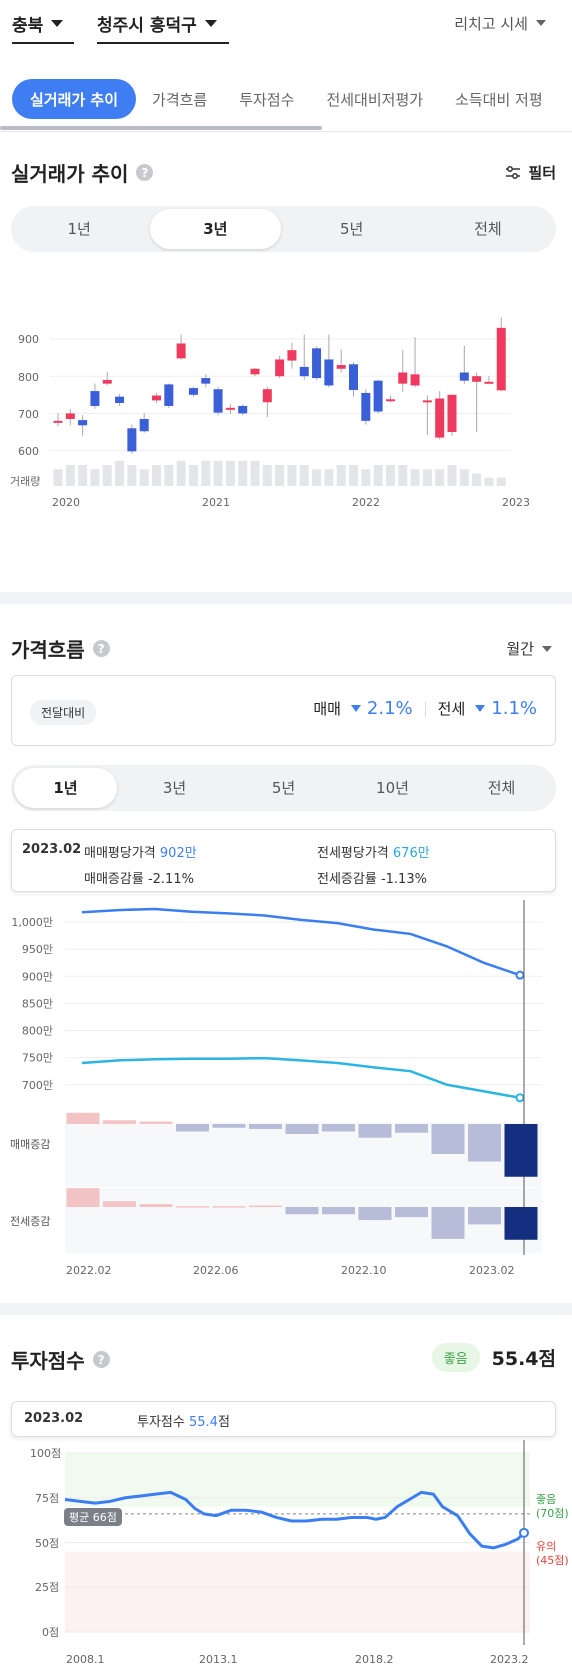 The height and width of the screenshot is (1680, 572). I want to click on invest-score-summary: 좋음 55.4점, so click(493, 1357).